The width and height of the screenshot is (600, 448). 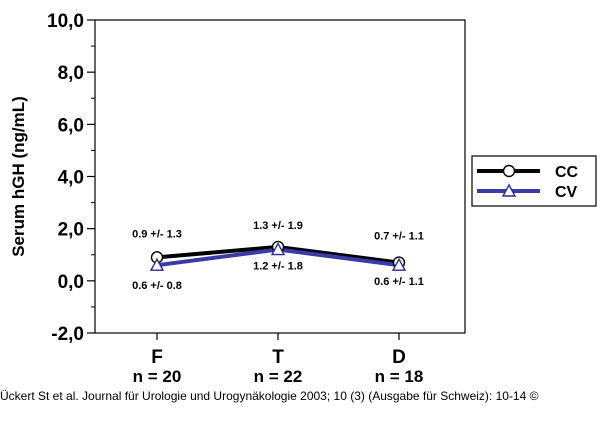 What do you see at coordinates (71, 178) in the screenshot?
I see `y-tick-label: 4,0` at bounding box center [71, 178].